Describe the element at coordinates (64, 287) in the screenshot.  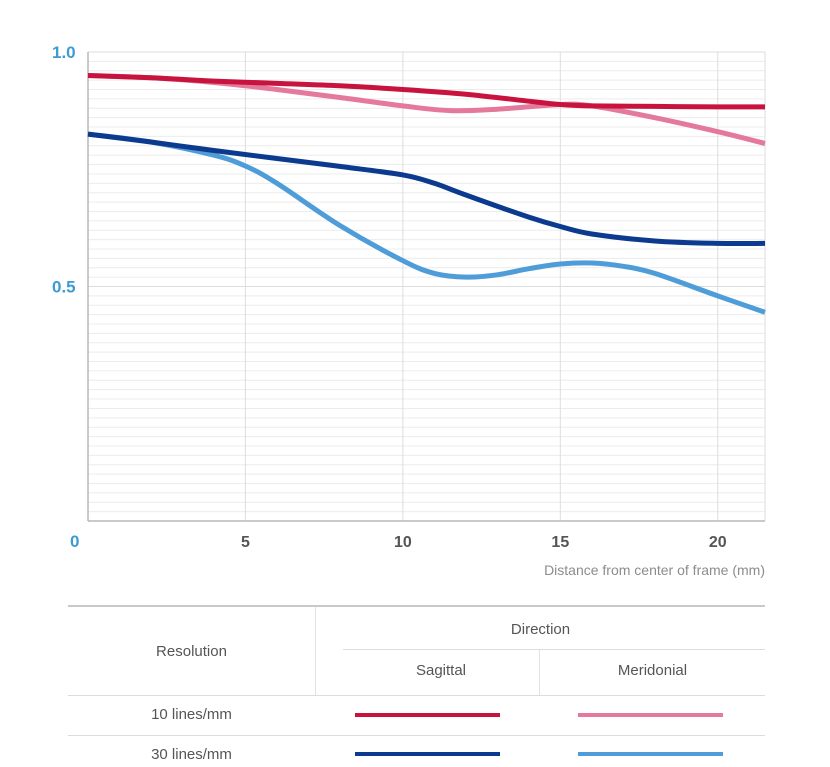
I see `y-tick-label: 0.5` at that location.